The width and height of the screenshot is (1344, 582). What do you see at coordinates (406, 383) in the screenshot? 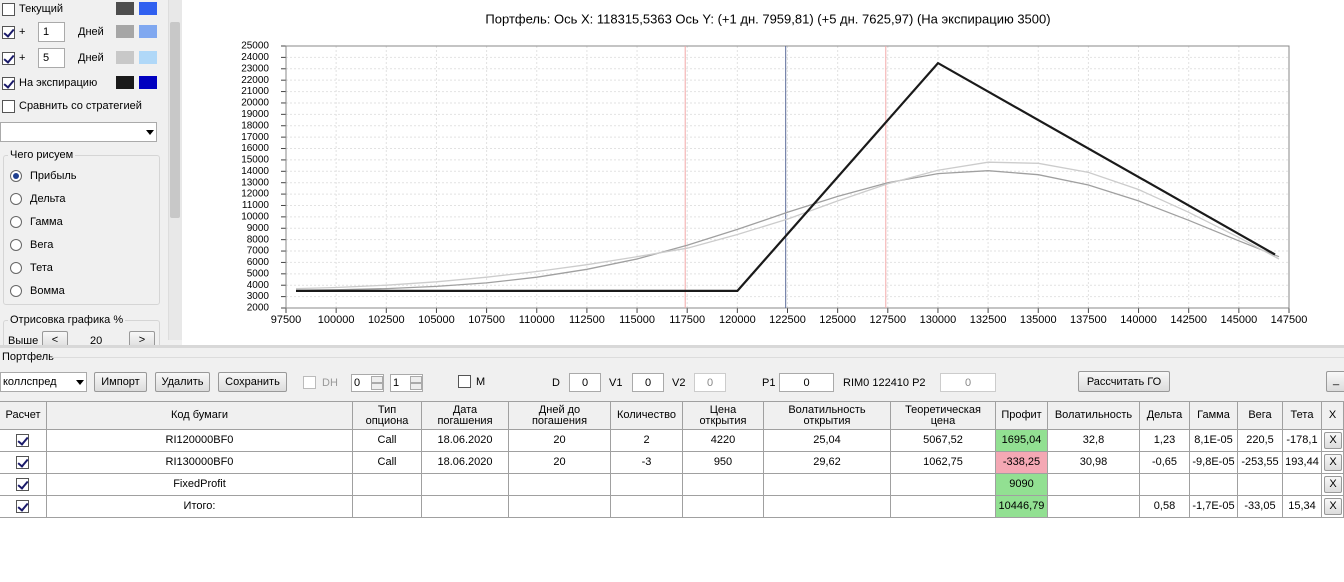
I see `spinner: 1` at bounding box center [406, 383].